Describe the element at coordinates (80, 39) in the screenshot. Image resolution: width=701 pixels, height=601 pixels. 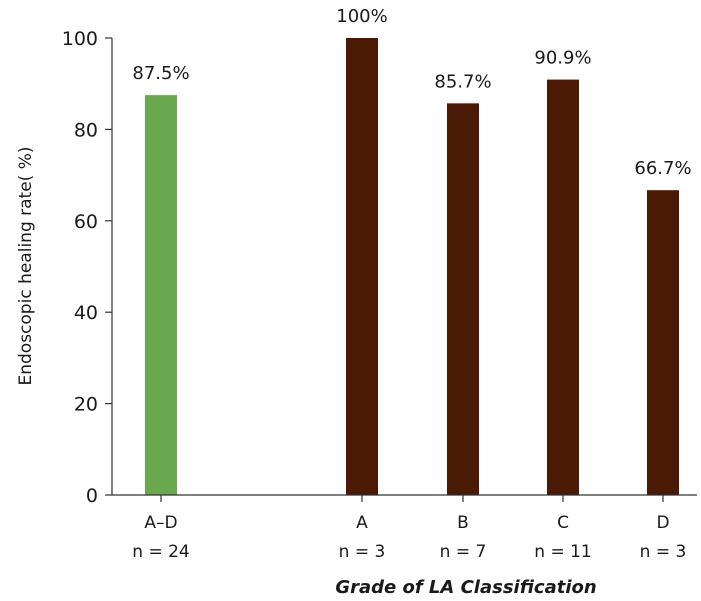
I see `y-tick-label: 100` at that location.